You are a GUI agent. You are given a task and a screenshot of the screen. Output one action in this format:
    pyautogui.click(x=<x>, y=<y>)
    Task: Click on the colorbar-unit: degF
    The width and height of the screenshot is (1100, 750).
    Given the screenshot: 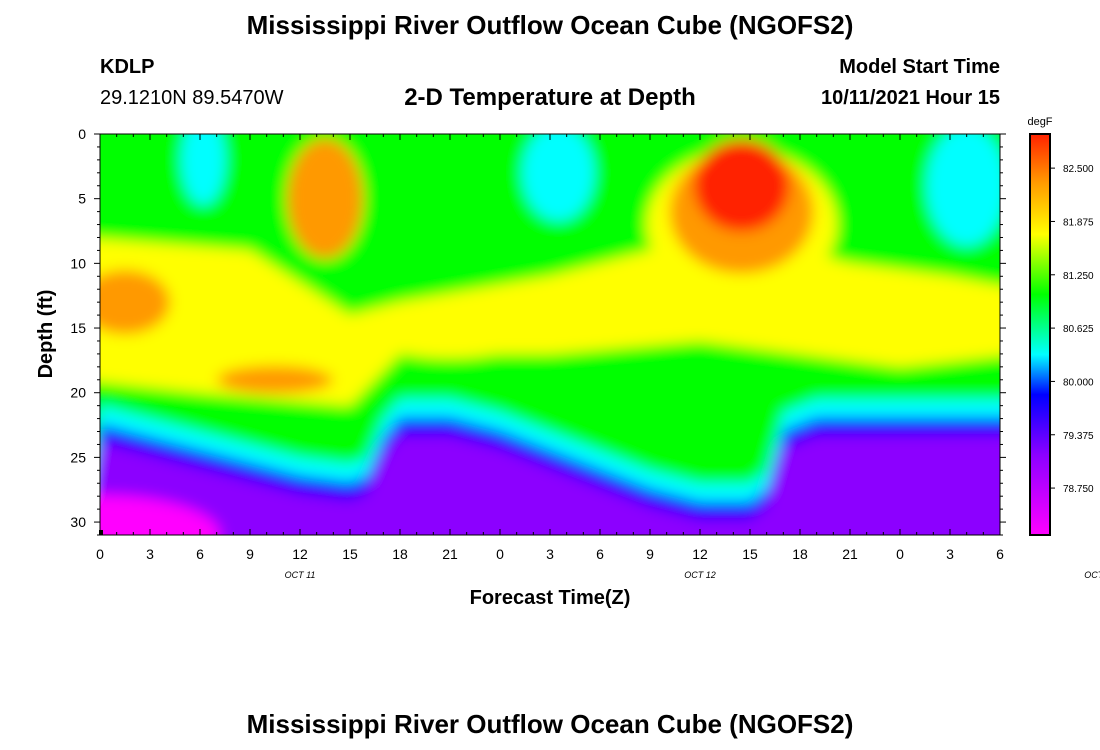 What is the action you would take?
    pyautogui.click(x=1039, y=122)
    